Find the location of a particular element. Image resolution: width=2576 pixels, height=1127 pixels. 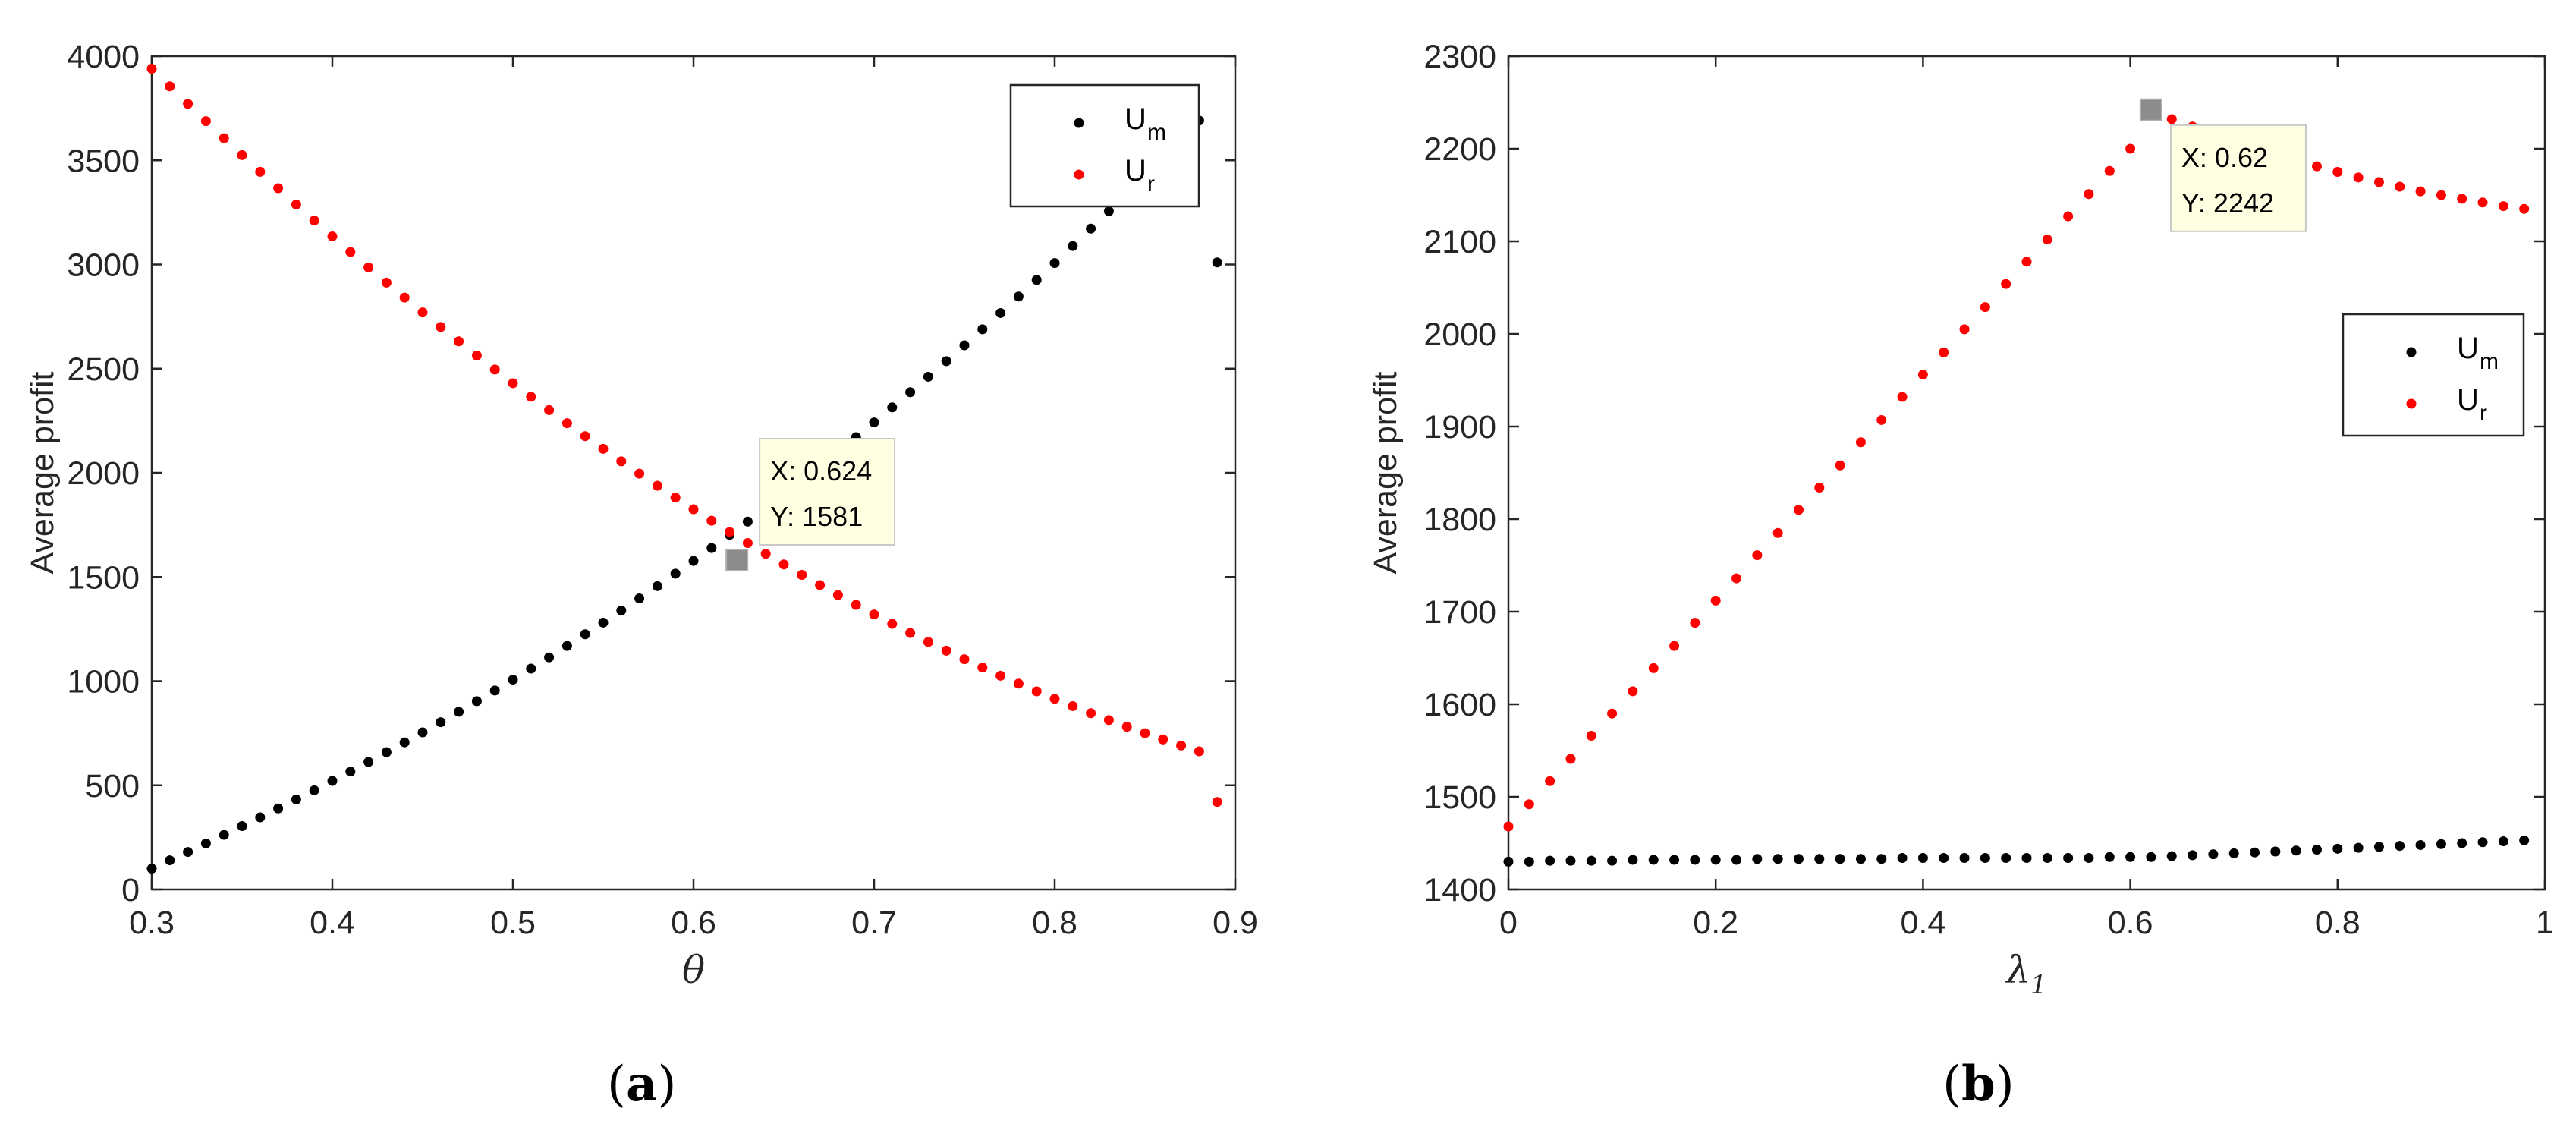

y-tick-label: 2100 is located at coordinates (1459, 242).